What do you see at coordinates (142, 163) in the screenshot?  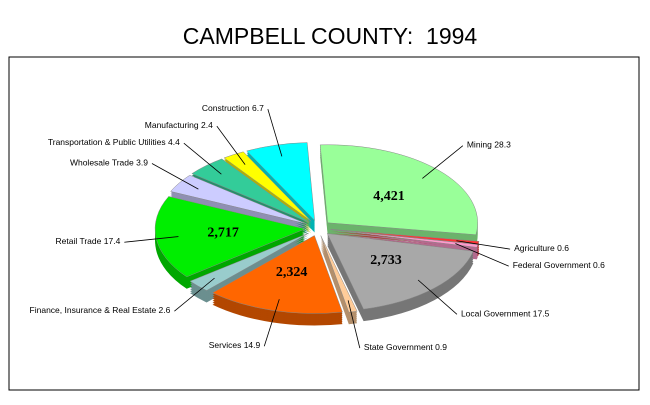 I see `slice-value: 3.9` at bounding box center [142, 163].